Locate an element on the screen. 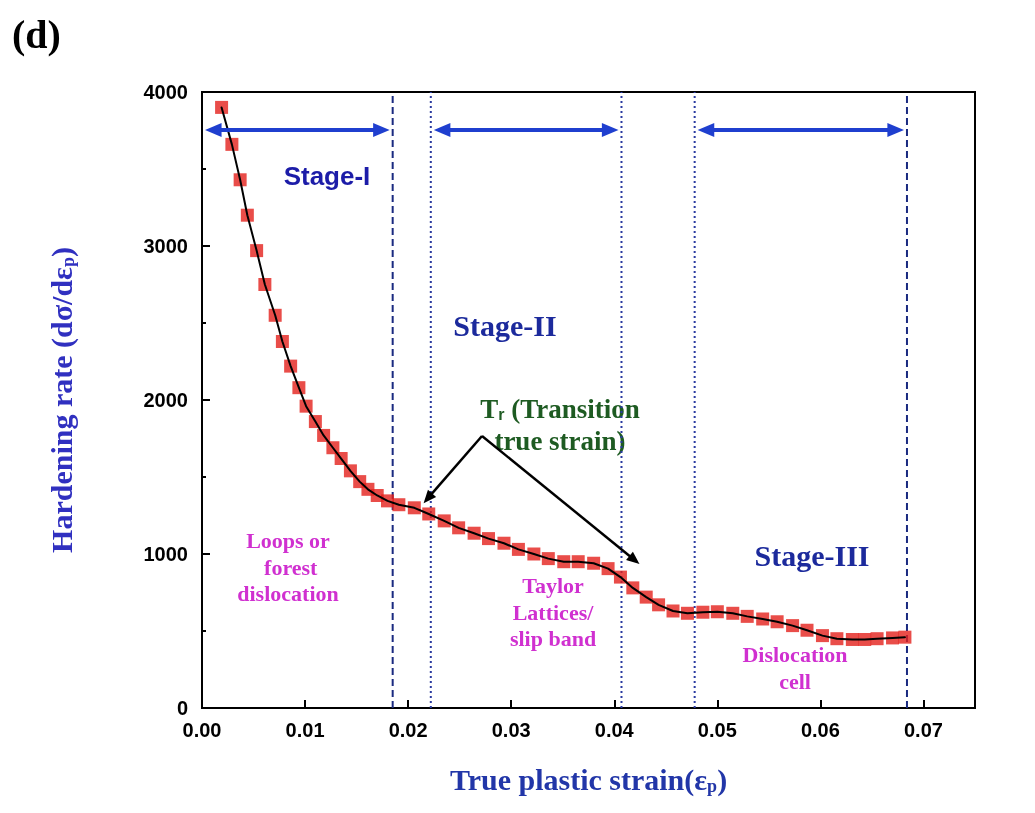 The image size is (1035, 813). annotation: Tr (Transition true strain) is located at coordinates (560, 425).